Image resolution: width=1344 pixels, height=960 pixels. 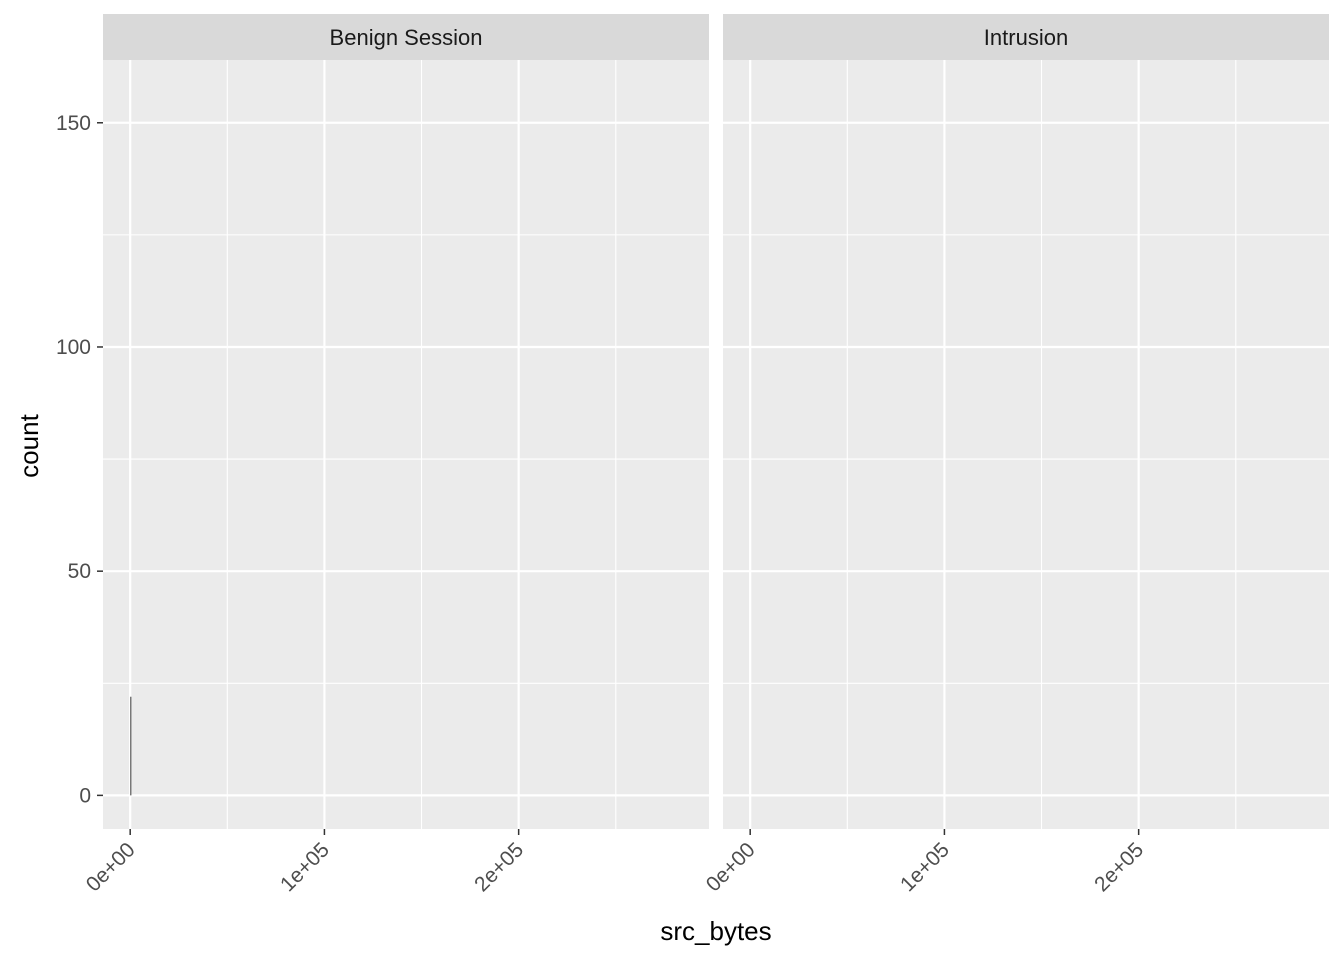 What do you see at coordinates (79, 571) in the screenshot?
I see `y-tick-label: 50` at bounding box center [79, 571].